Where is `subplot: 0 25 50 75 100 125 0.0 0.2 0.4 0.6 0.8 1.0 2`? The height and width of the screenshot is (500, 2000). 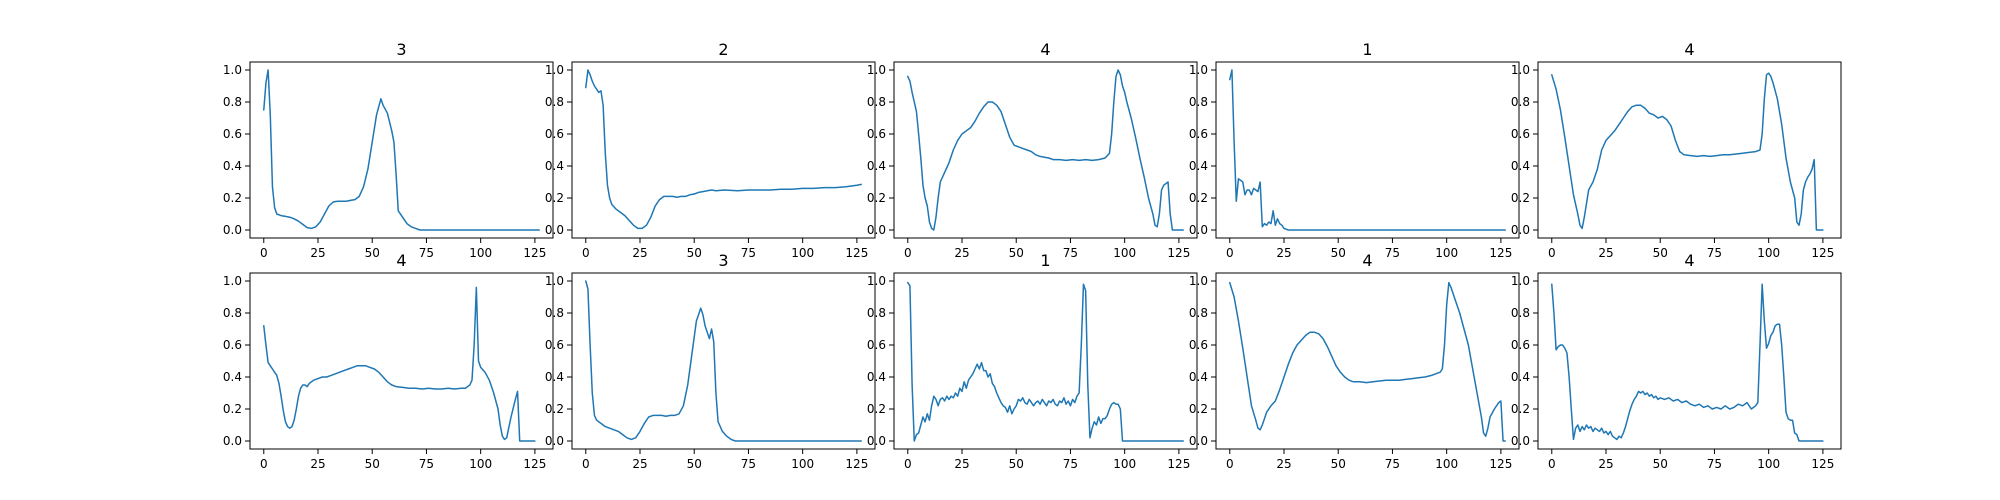 subplot: 0 25 50 75 100 125 0.0 0.2 0.4 0.6 0.8 1.0 2 is located at coordinates (710, 150).